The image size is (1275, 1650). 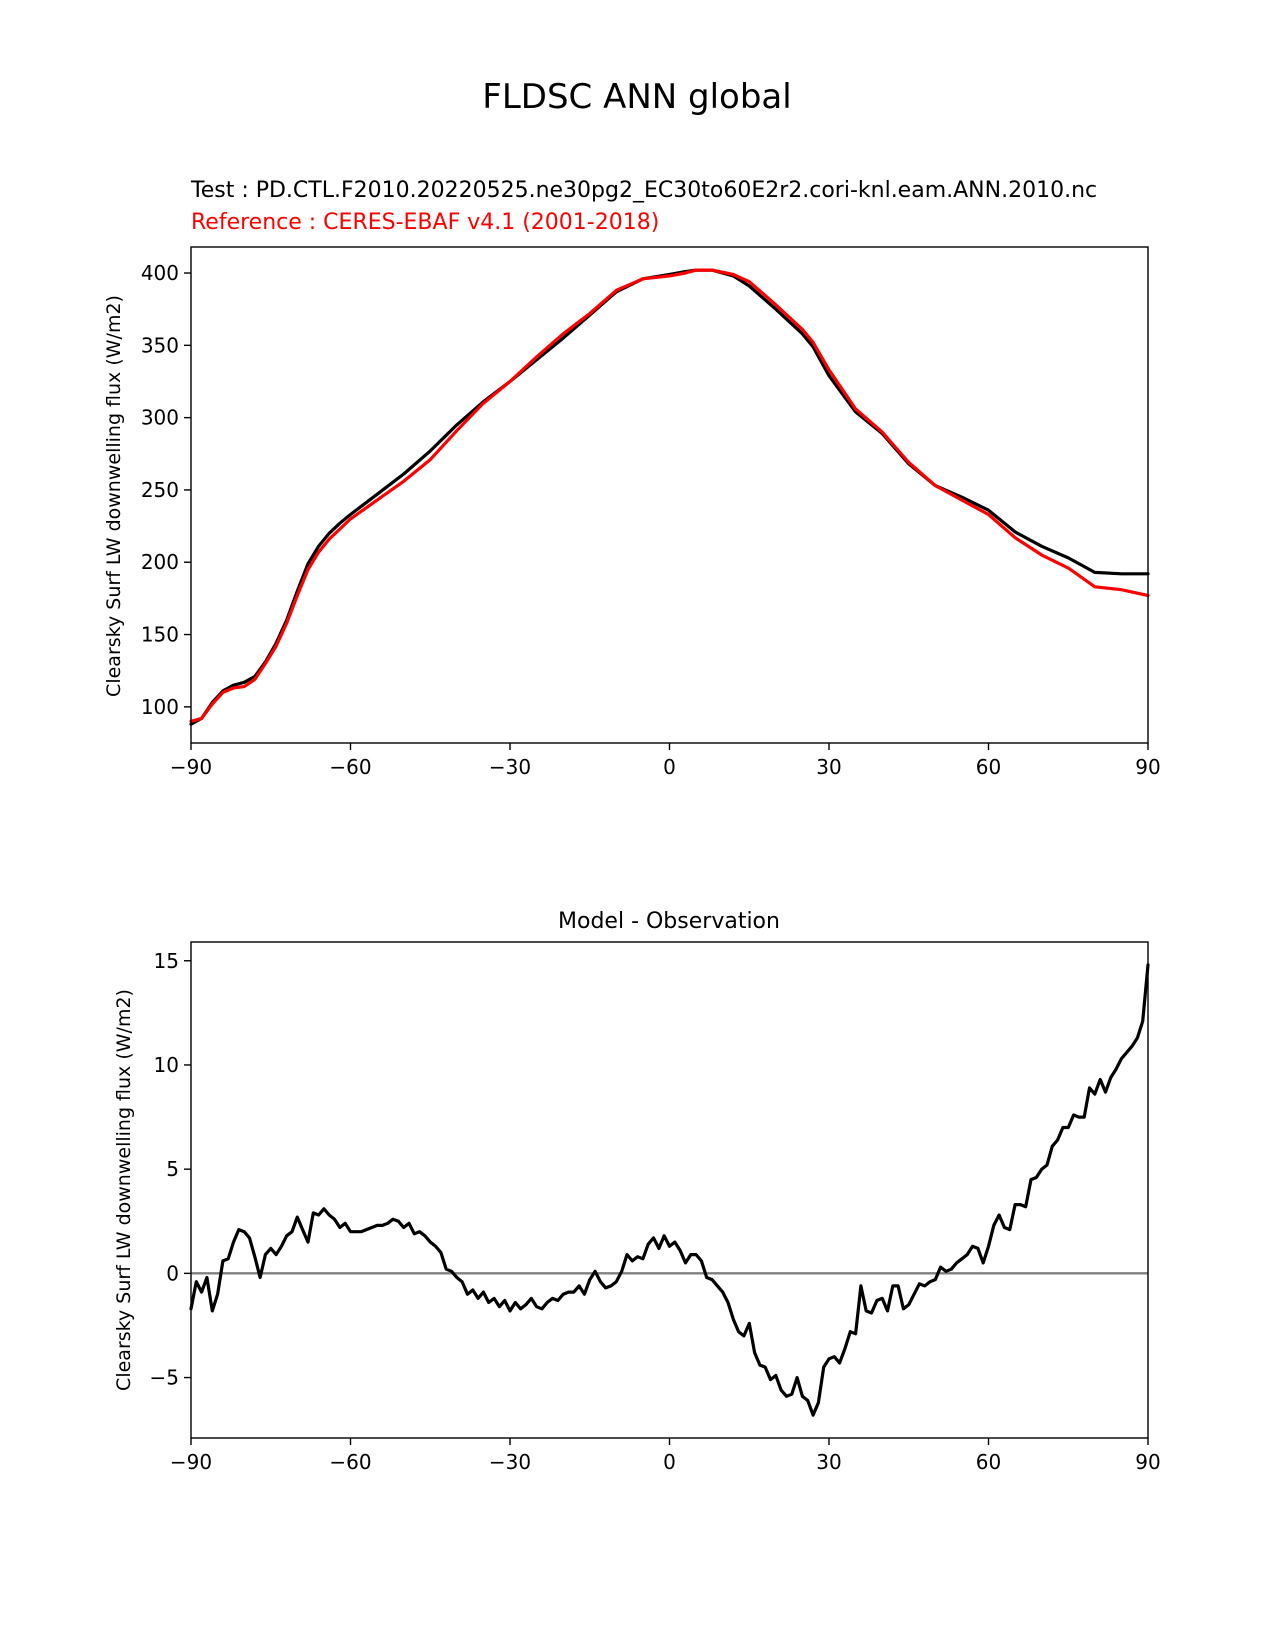 What do you see at coordinates (172, 1273) in the screenshot?
I see `bottom-y-tick-label: 0` at bounding box center [172, 1273].